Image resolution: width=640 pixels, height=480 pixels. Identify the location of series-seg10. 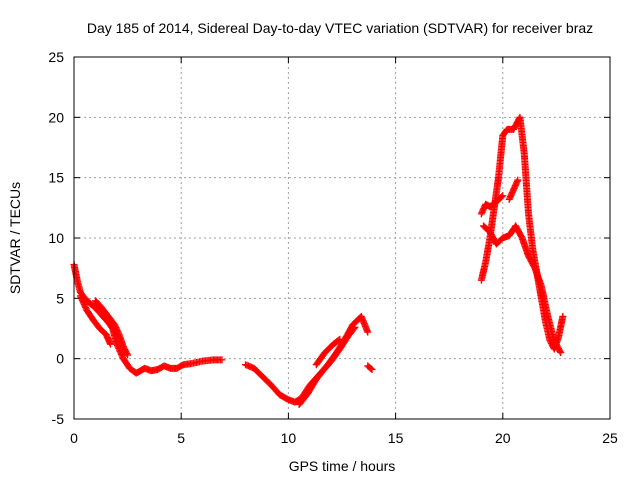
(492, 205).